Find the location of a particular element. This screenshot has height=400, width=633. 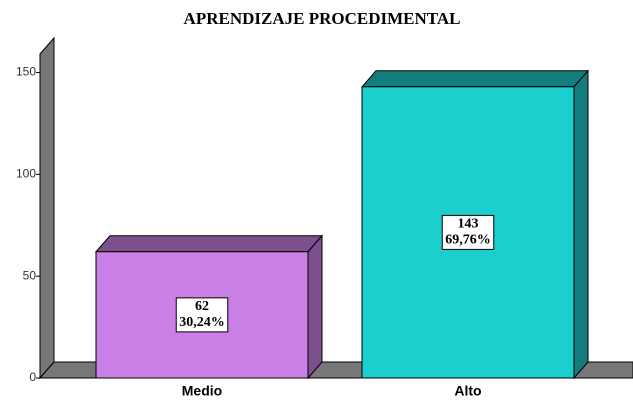

y-tick-label: 150 is located at coordinates (26, 72).